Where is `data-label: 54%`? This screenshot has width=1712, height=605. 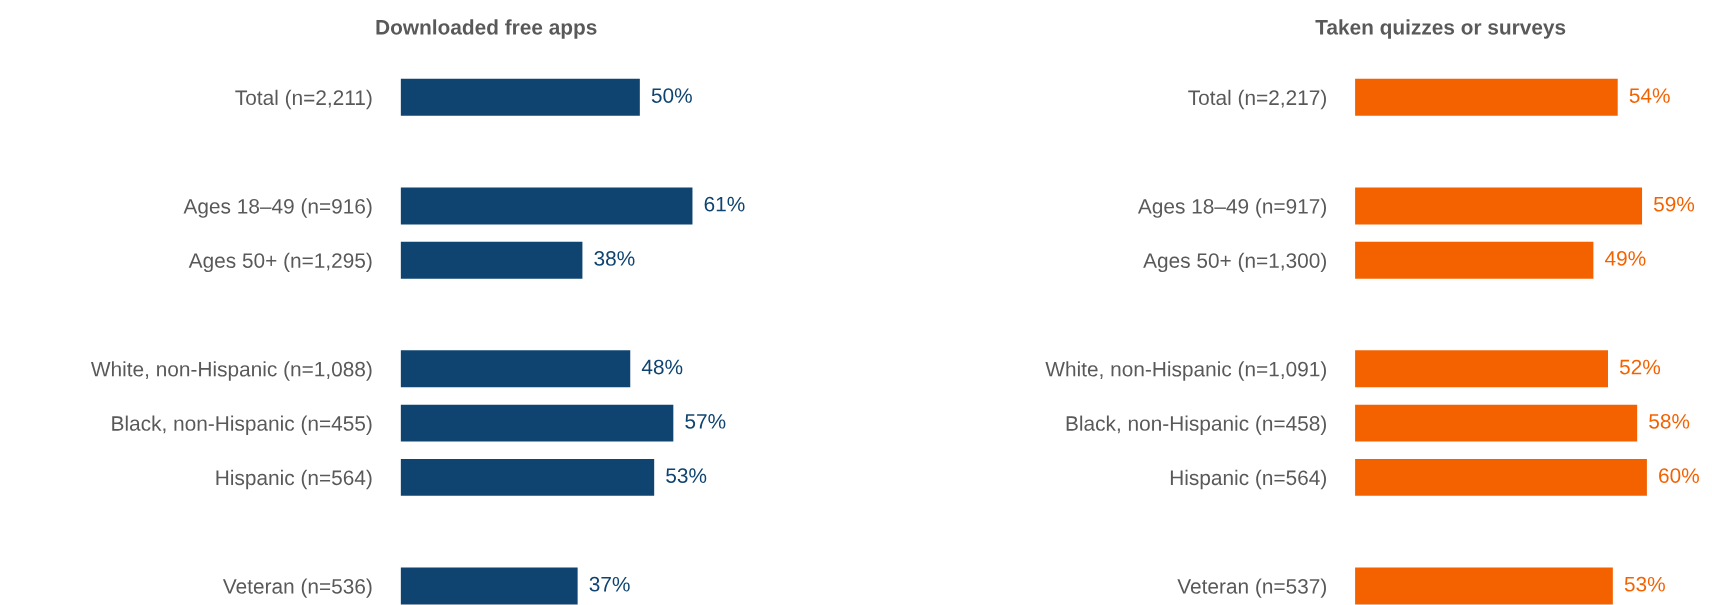 data-label: 54% is located at coordinates (1649, 95).